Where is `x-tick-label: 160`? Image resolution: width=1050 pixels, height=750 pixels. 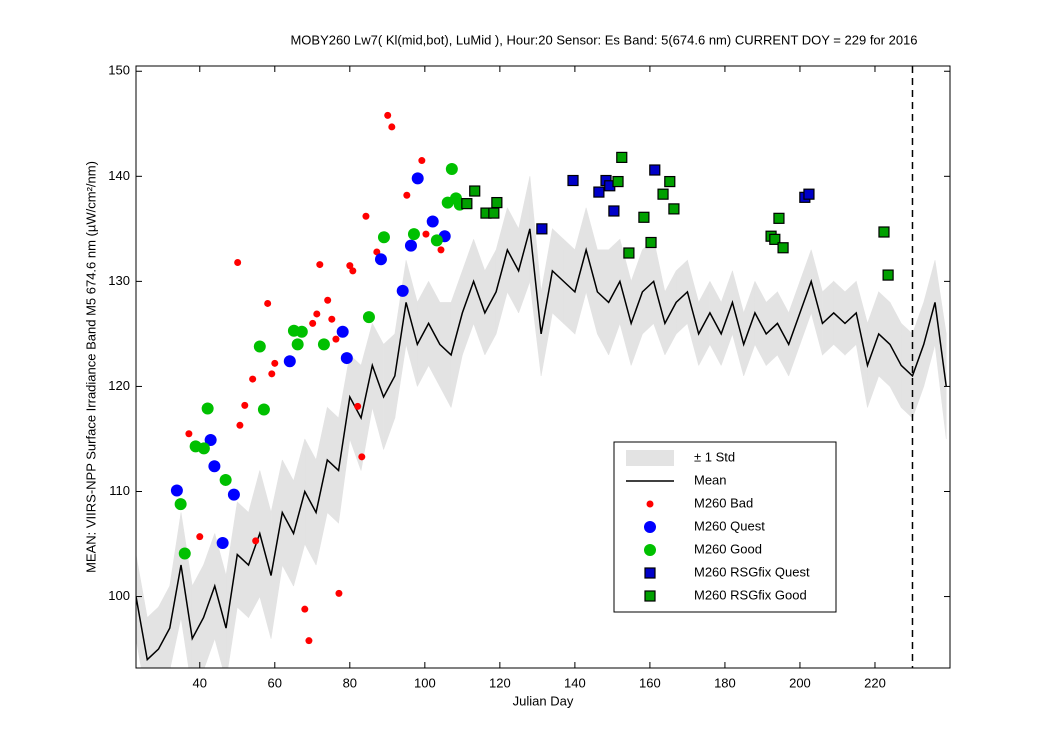 x-tick-label: 160 is located at coordinates (650, 682).